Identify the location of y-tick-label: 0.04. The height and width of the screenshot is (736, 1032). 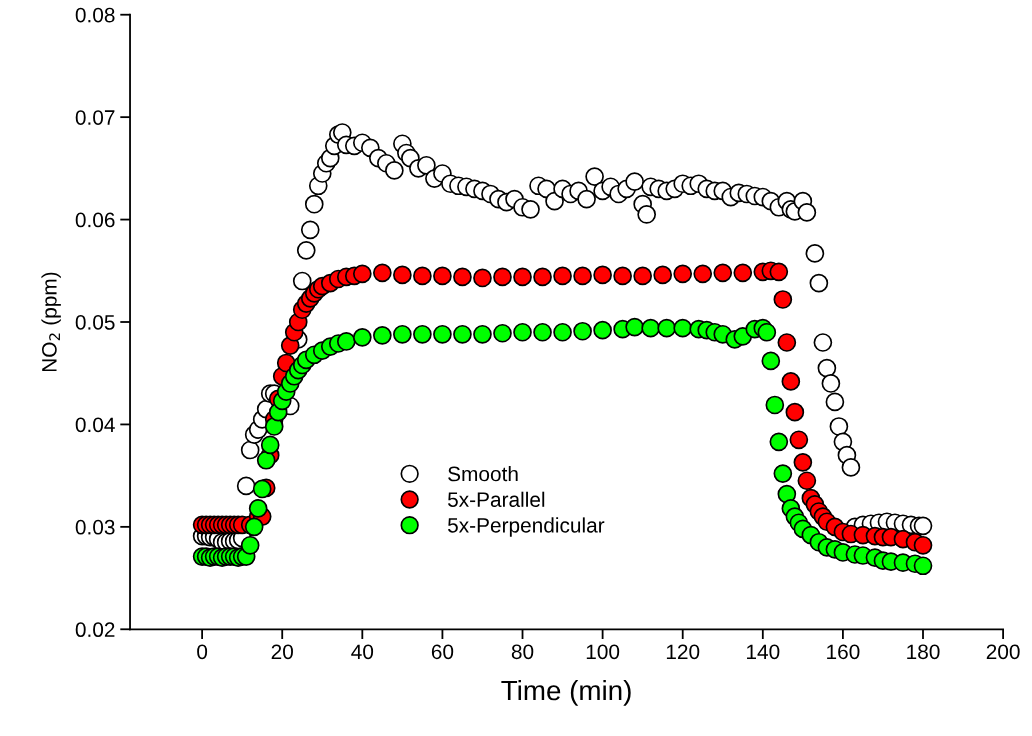
(95, 425).